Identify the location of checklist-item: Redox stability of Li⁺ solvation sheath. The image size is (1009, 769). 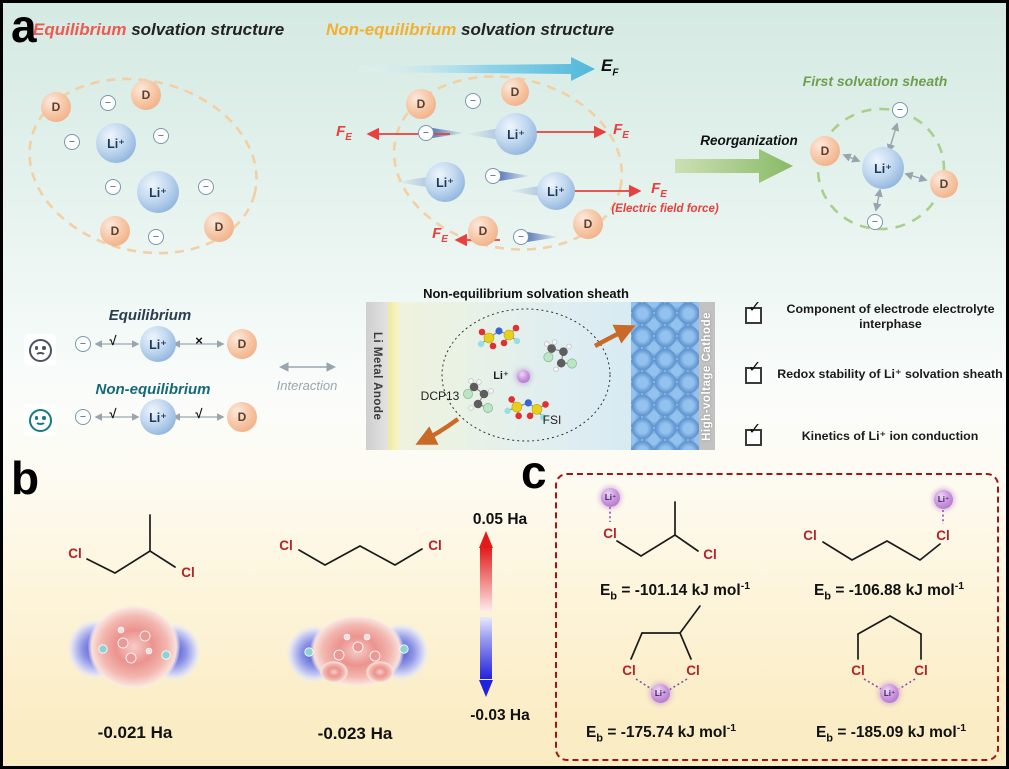
(890, 374).